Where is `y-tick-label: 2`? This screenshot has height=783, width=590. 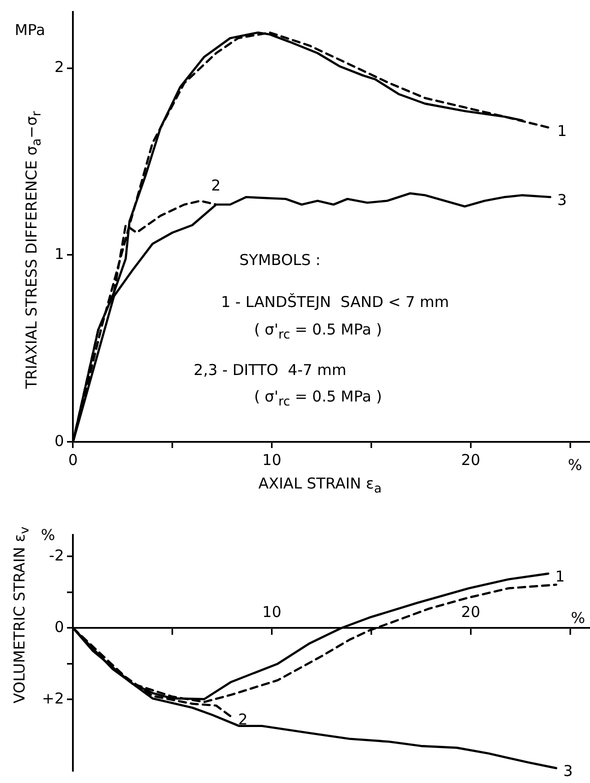
y-tick-label: 2 is located at coordinates (59, 67).